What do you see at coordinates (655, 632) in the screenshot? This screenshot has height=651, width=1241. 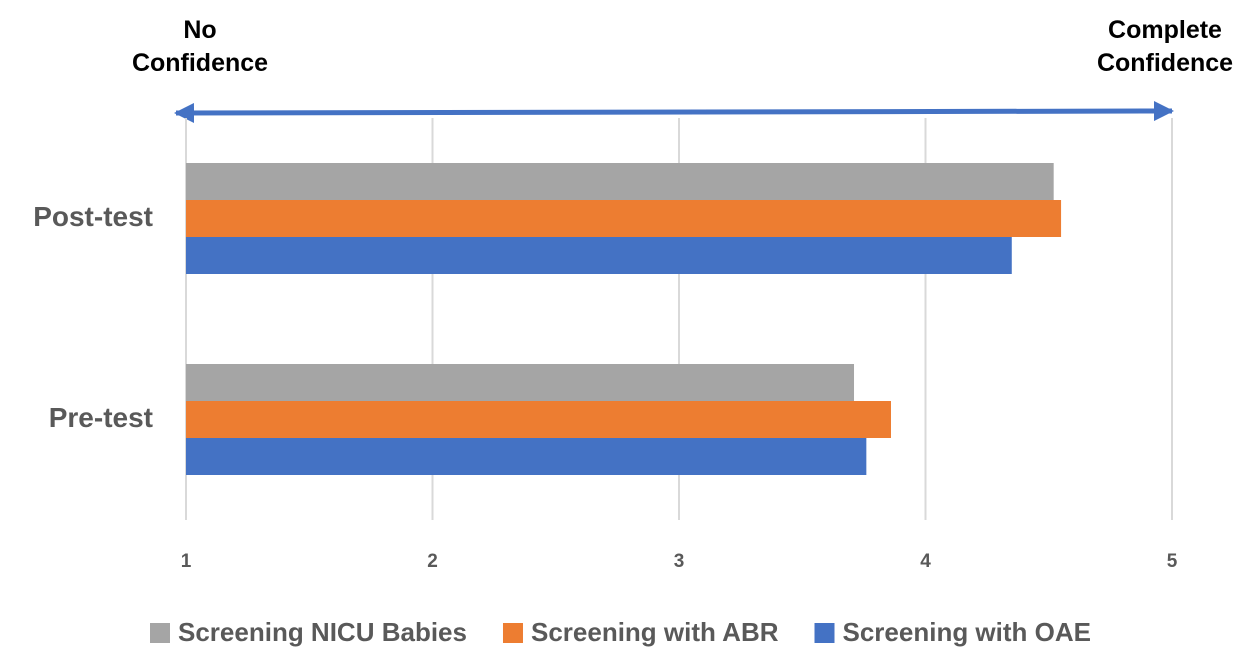 I see `legend-label: Screening with ABR` at bounding box center [655, 632].